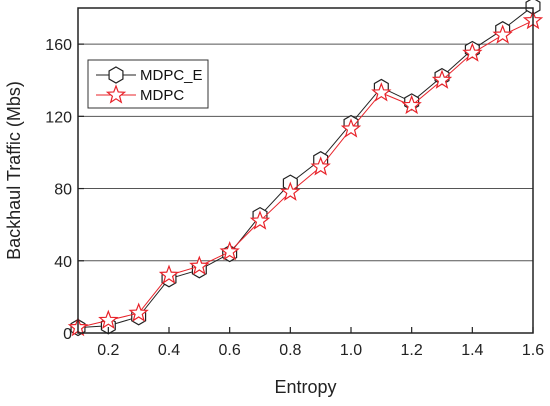 Image resolution: width=550 pixels, height=406 pixels. What do you see at coordinates (472, 350) in the screenshot?
I see `x-tick-label: 1.4` at bounding box center [472, 350].